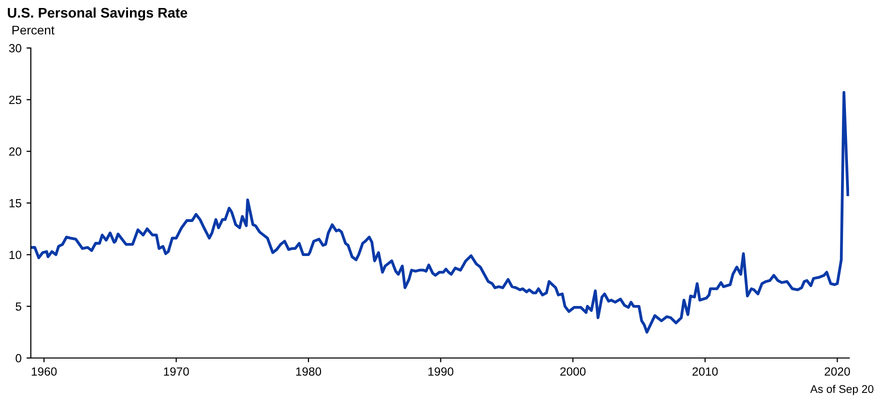 The width and height of the screenshot is (880, 400). Describe the element at coordinates (15, 151) in the screenshot. I see `y-tick-label: 20` at that location.